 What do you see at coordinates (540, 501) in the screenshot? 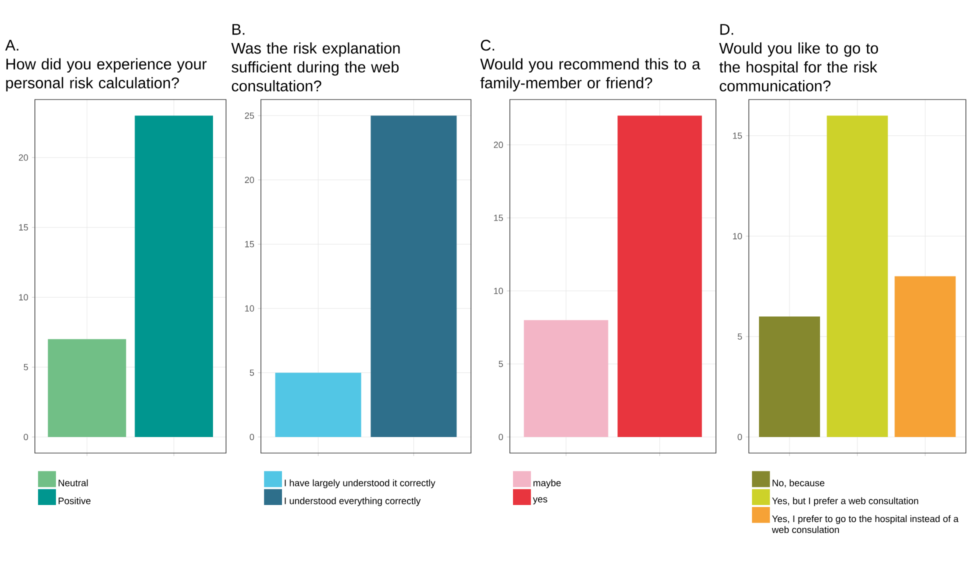
I see `legend-label: yes` at bounding box center [540, 501].